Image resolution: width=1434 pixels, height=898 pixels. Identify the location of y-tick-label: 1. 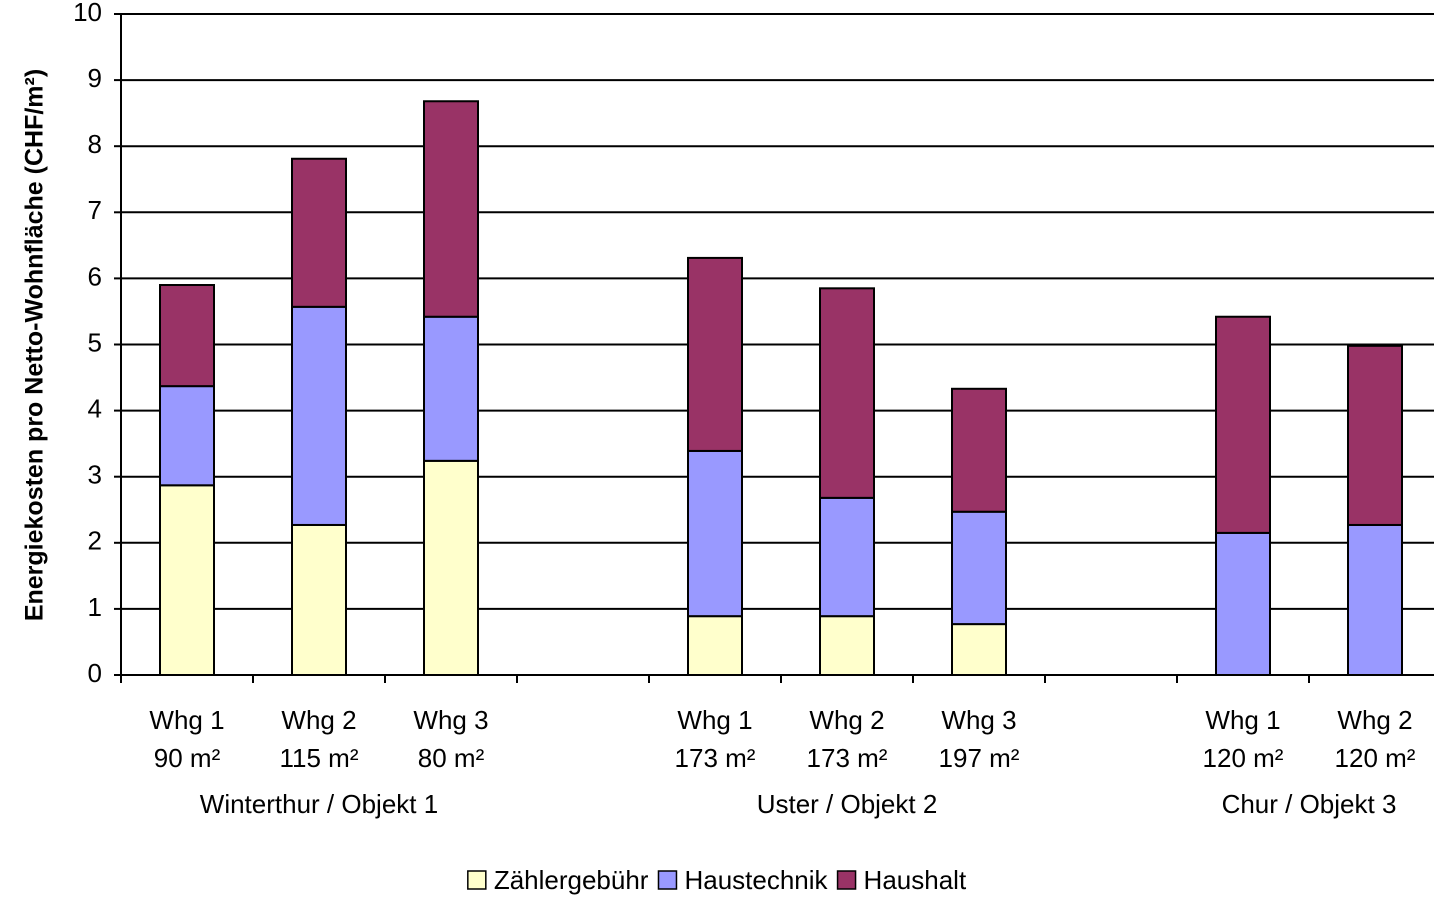
(95, 607).